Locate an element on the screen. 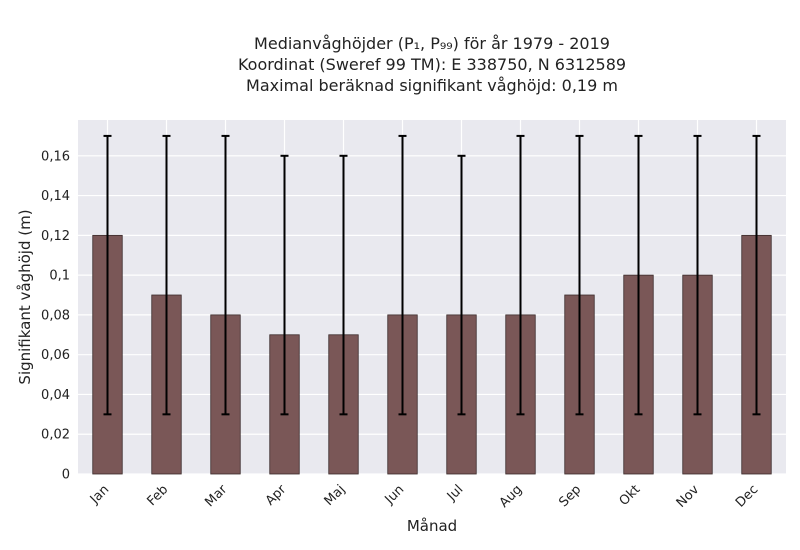 This screenshot has height=550, width=800. y-tick-label: 0,08 is located at coordinates (55, 315).